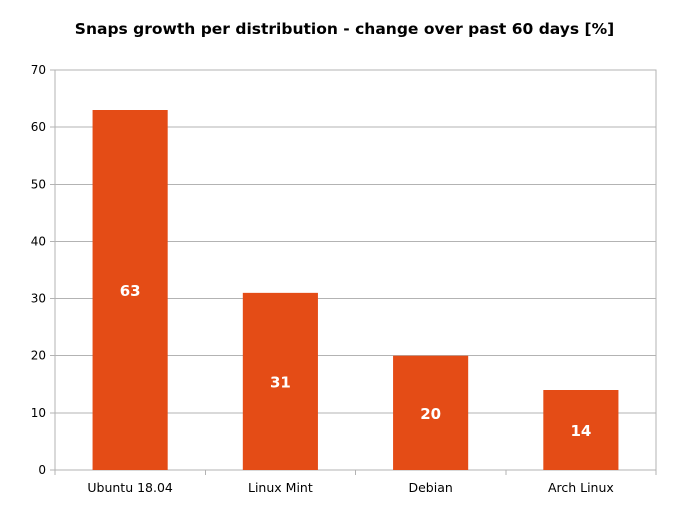  I want to click on bar-debian, so click(431, 412).